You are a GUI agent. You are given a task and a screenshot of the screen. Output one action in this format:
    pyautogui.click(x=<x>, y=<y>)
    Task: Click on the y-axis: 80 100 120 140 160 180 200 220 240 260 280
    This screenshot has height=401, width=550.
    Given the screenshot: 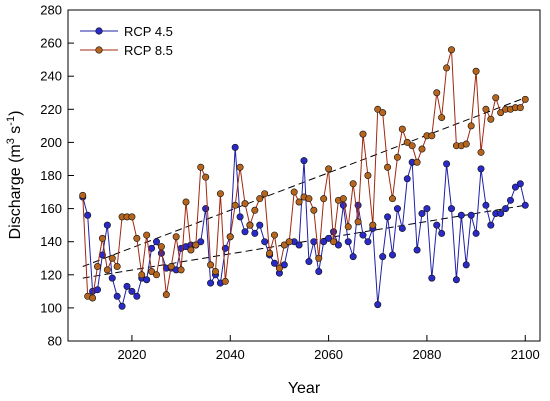 What is the action you would take?
    pyautogui.click(x=57, y=176)
    